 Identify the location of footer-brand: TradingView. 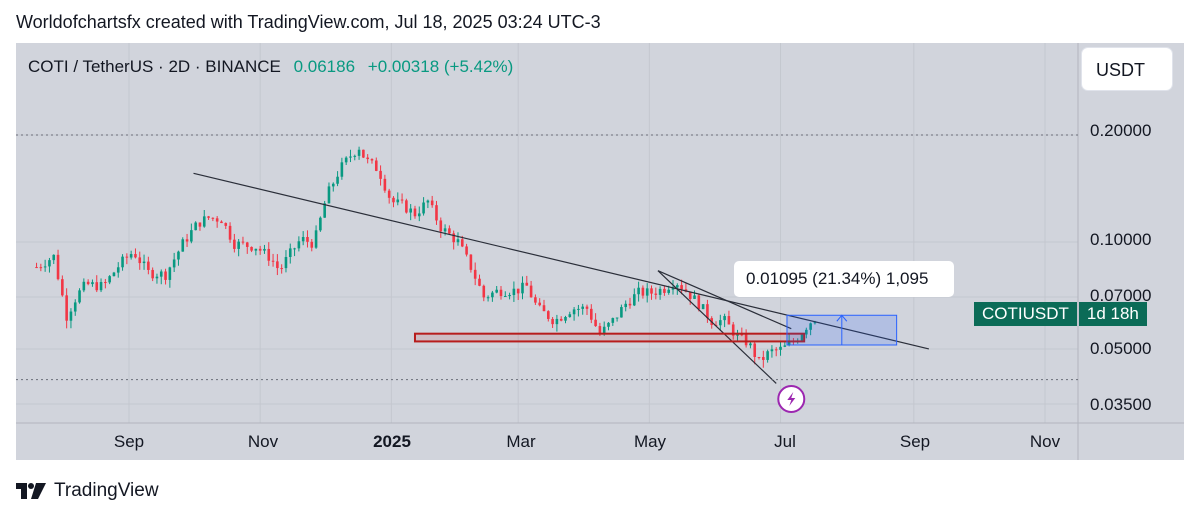
(87, 491).